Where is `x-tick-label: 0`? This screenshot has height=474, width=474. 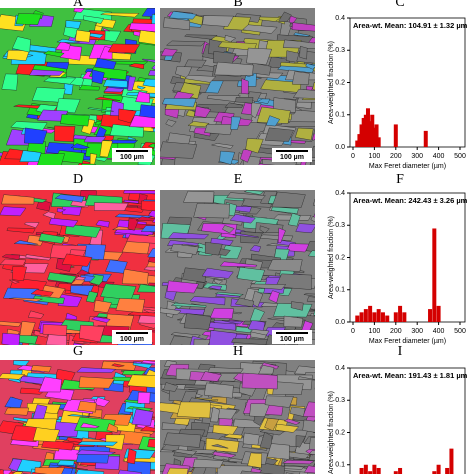 x-tick-label: 0 is located at coordinates (353, 156).